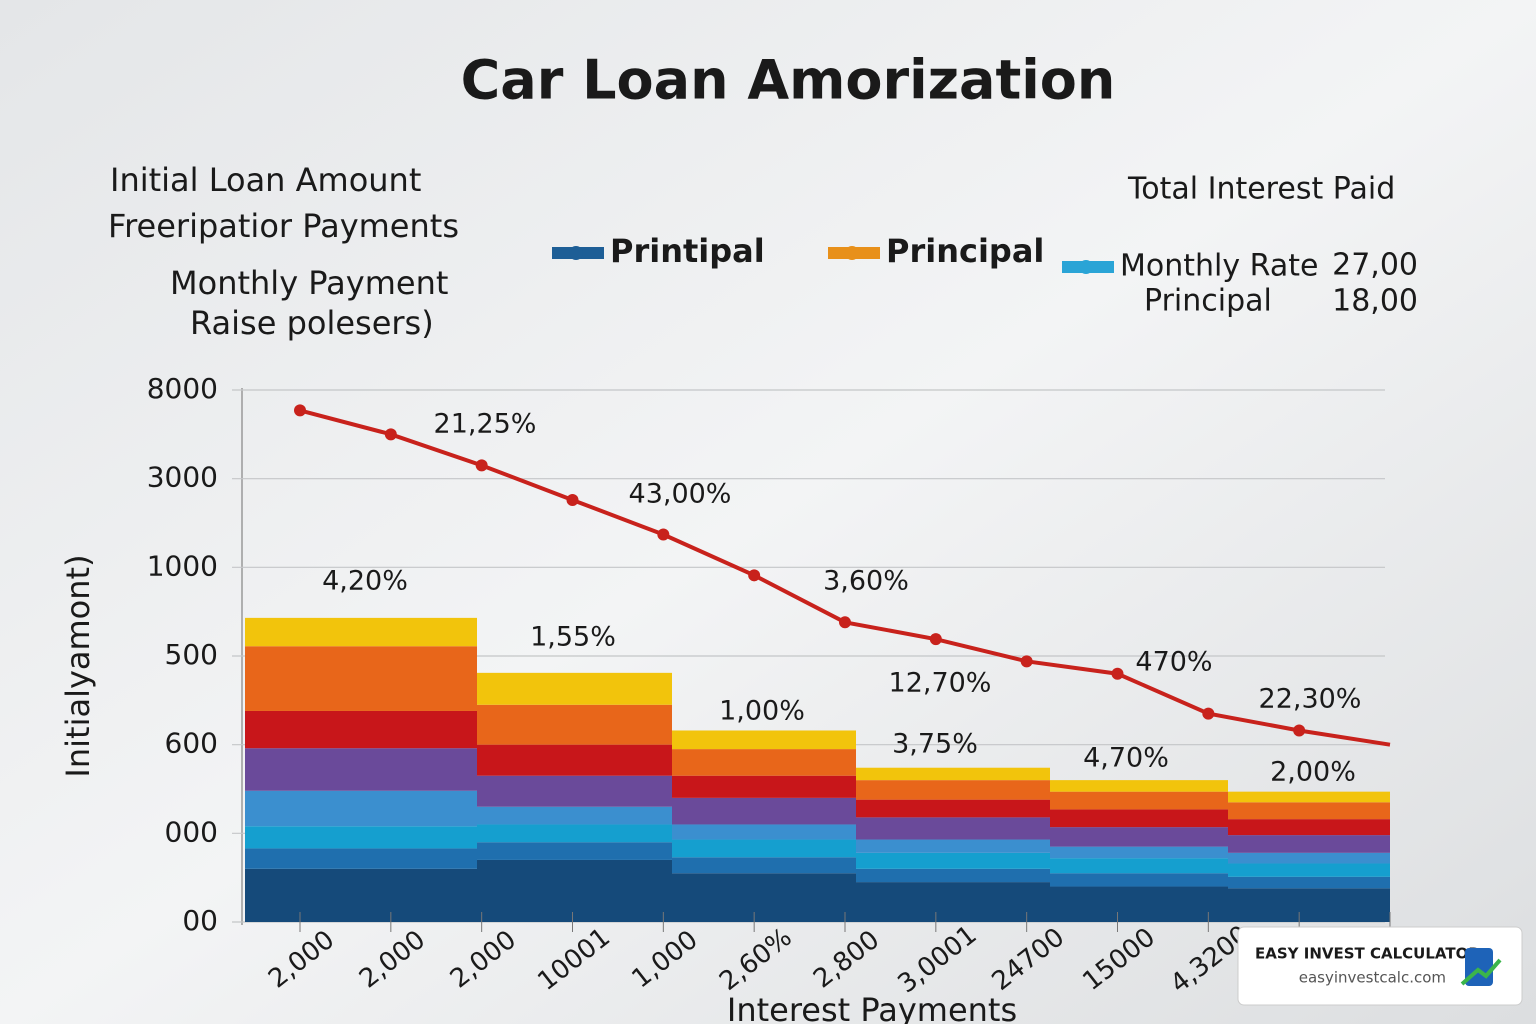 Image resolution: width=1536 pixels, height=1028 pixels. Describe the element at coordinates (1208, 301) in the screenshot. I see `summary-label: Principal` at that location.